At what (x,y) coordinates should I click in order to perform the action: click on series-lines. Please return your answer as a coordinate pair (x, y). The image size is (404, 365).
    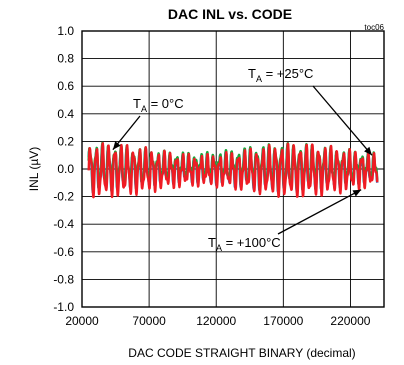
    Looking at the image, I should click on (233, 170).